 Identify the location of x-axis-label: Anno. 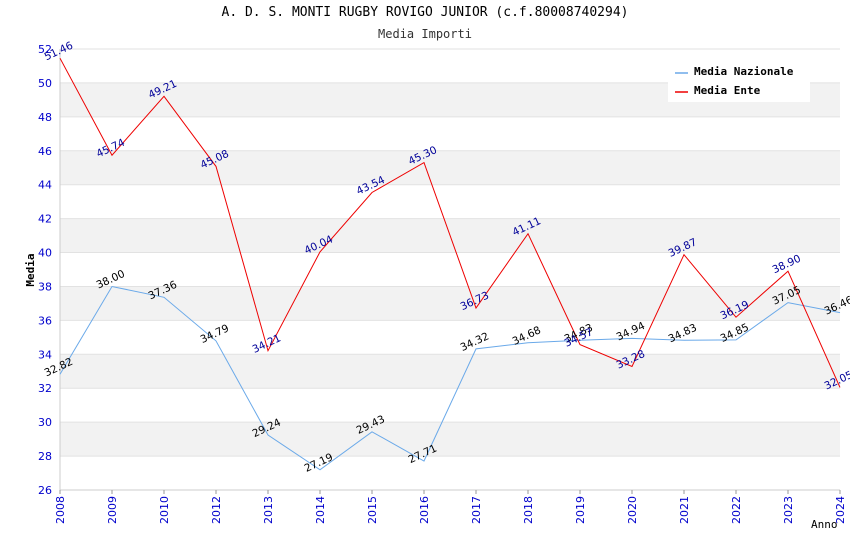
(824, 524).